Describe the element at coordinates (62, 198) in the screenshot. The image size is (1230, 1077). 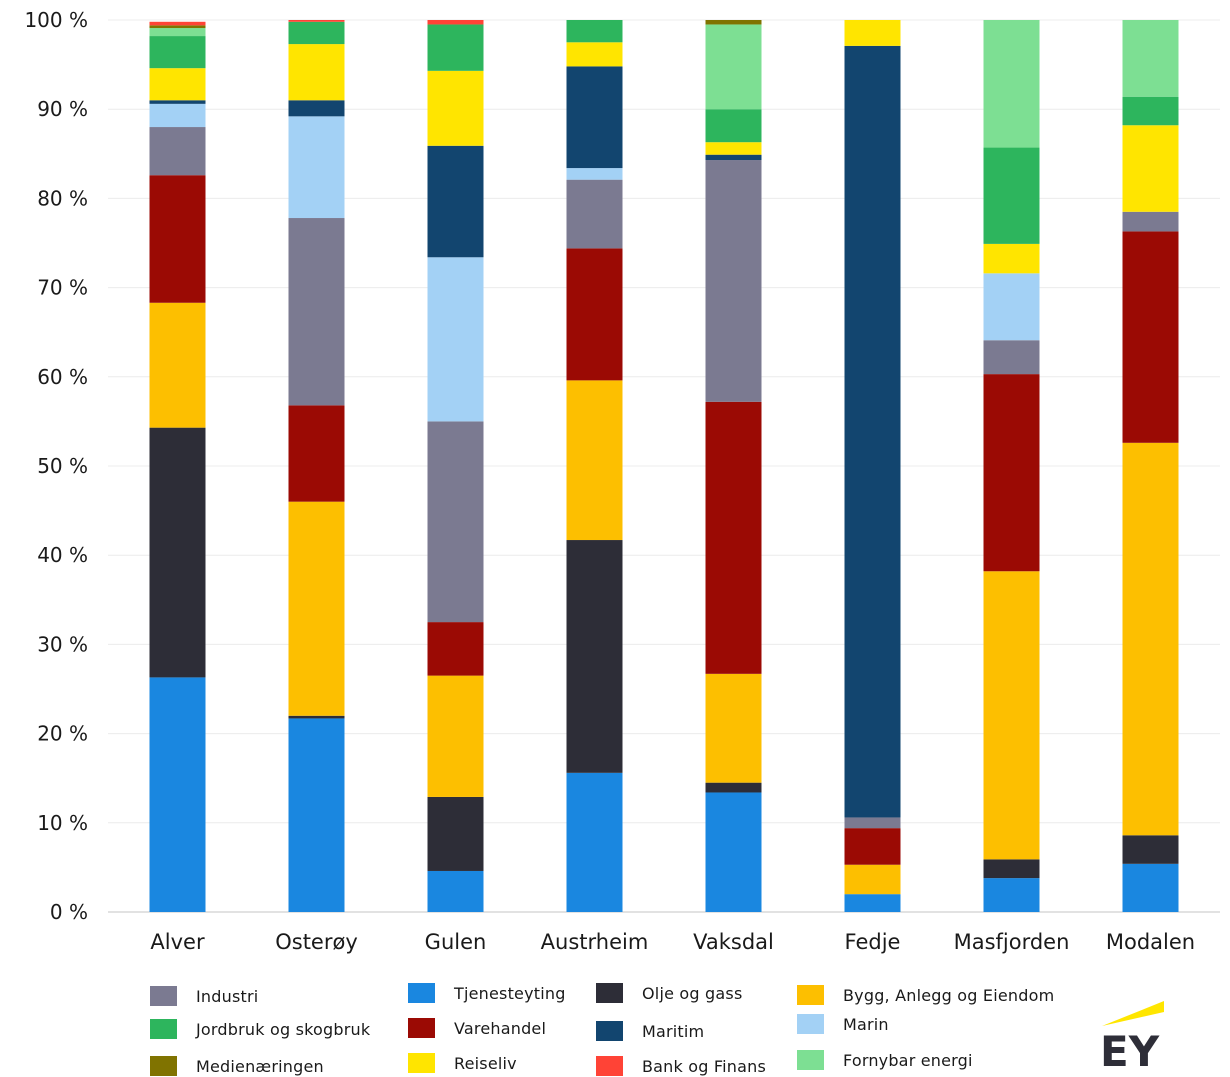
I see `y-tick-label: 80 %` at that location.